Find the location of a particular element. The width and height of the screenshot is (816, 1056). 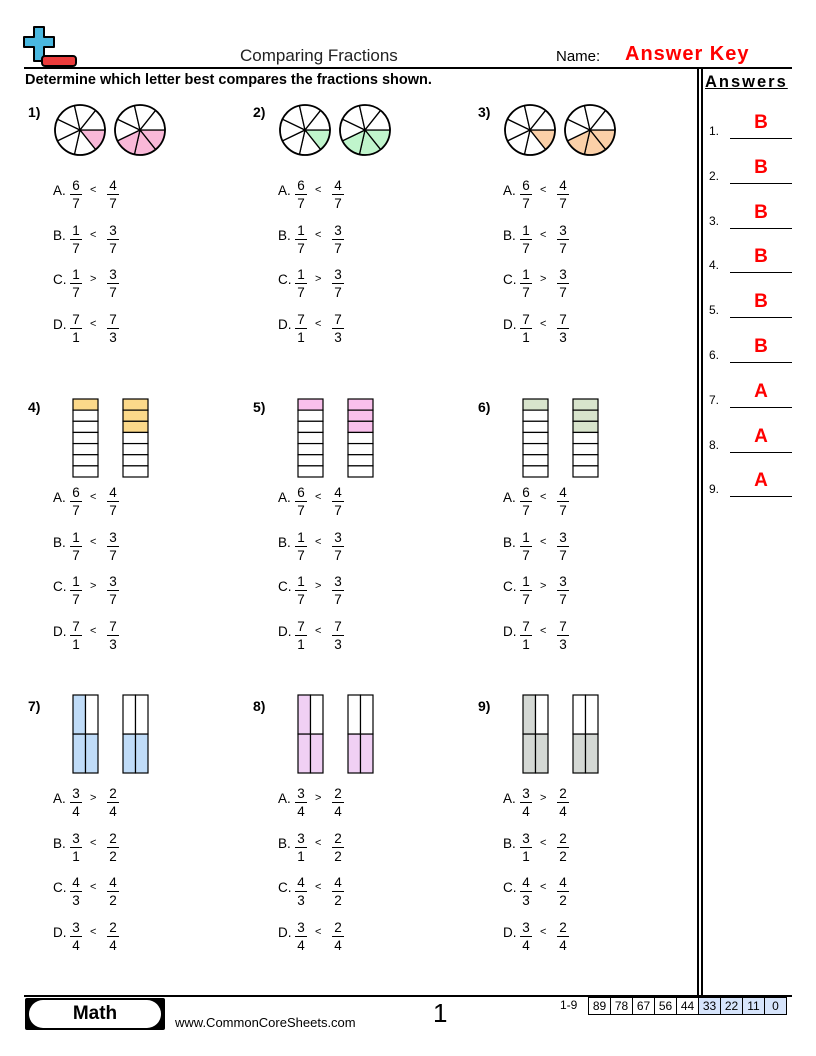

fraction-pie is located at coordinates (365, 130).